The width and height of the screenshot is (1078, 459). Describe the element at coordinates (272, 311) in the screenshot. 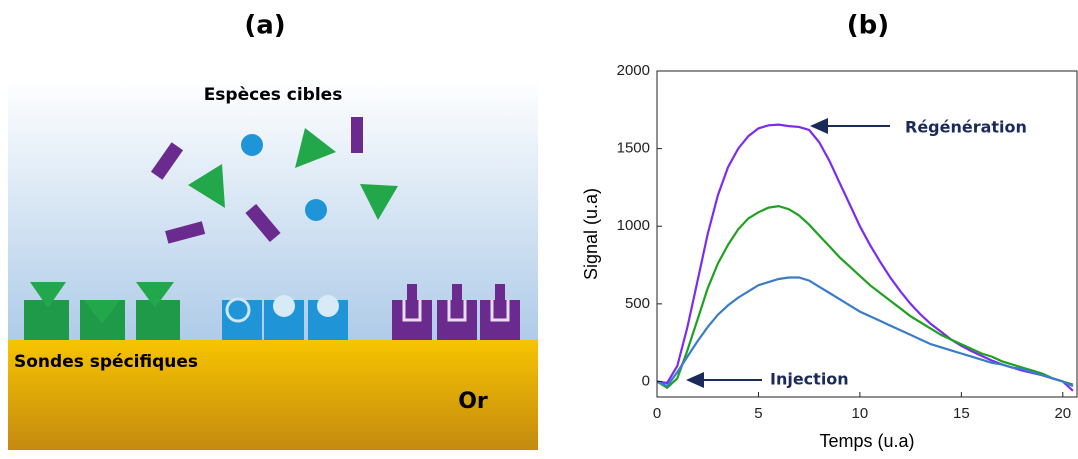

I see `probes` at that location.